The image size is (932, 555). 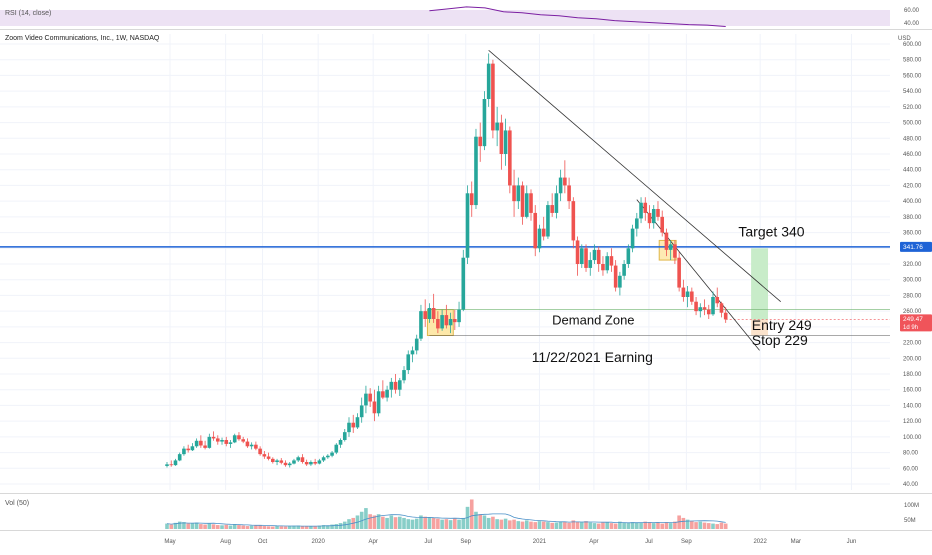 I want to click on rsi-pane: RSI (14, close) 60.00 40.00, so click(x=460, y=16).